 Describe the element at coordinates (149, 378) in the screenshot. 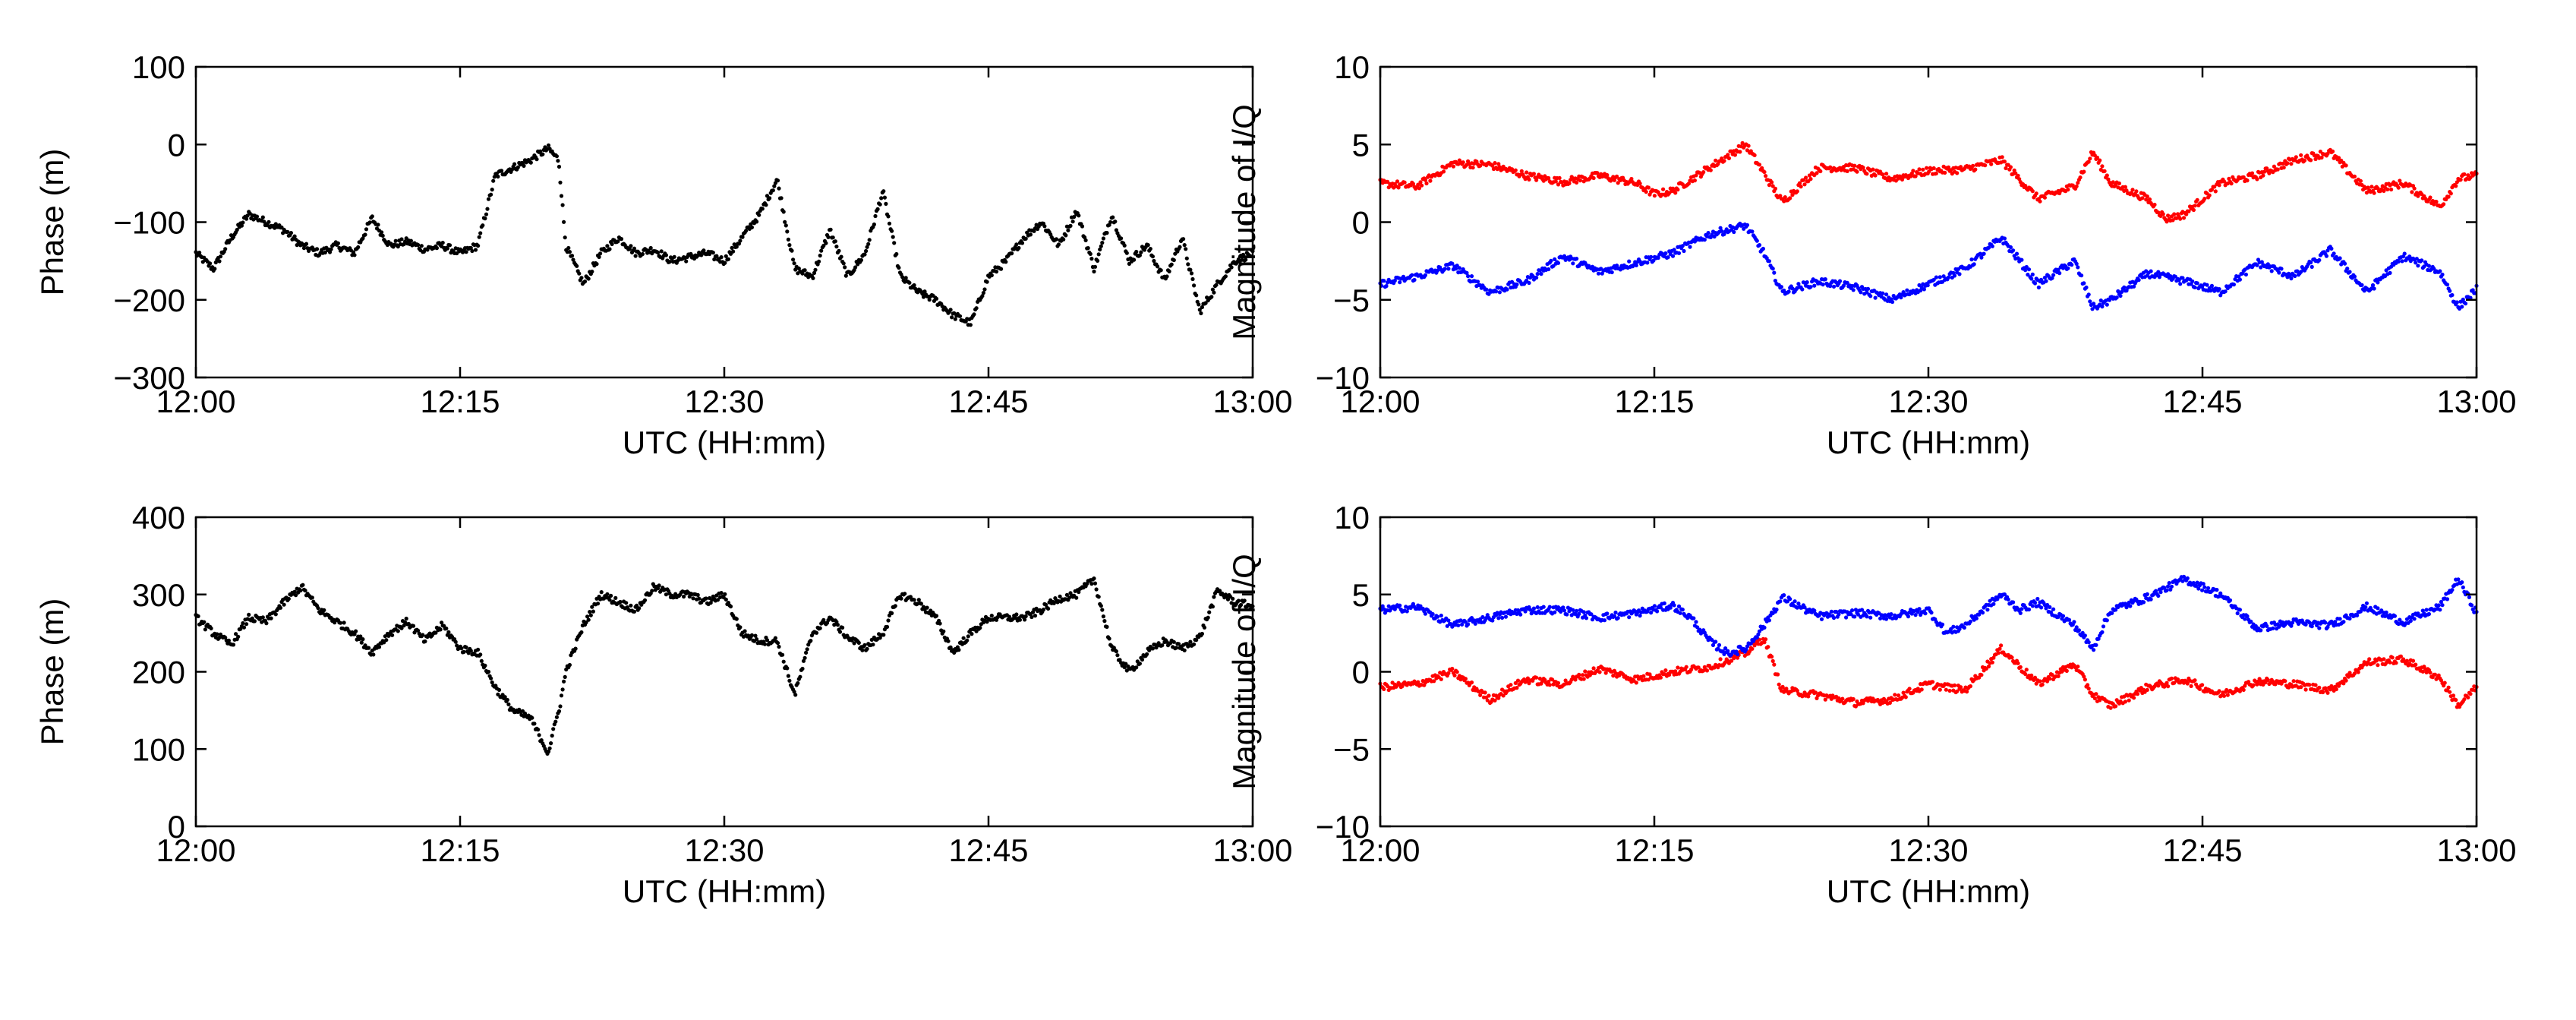

I see `y-tick-label: −300` at that location.